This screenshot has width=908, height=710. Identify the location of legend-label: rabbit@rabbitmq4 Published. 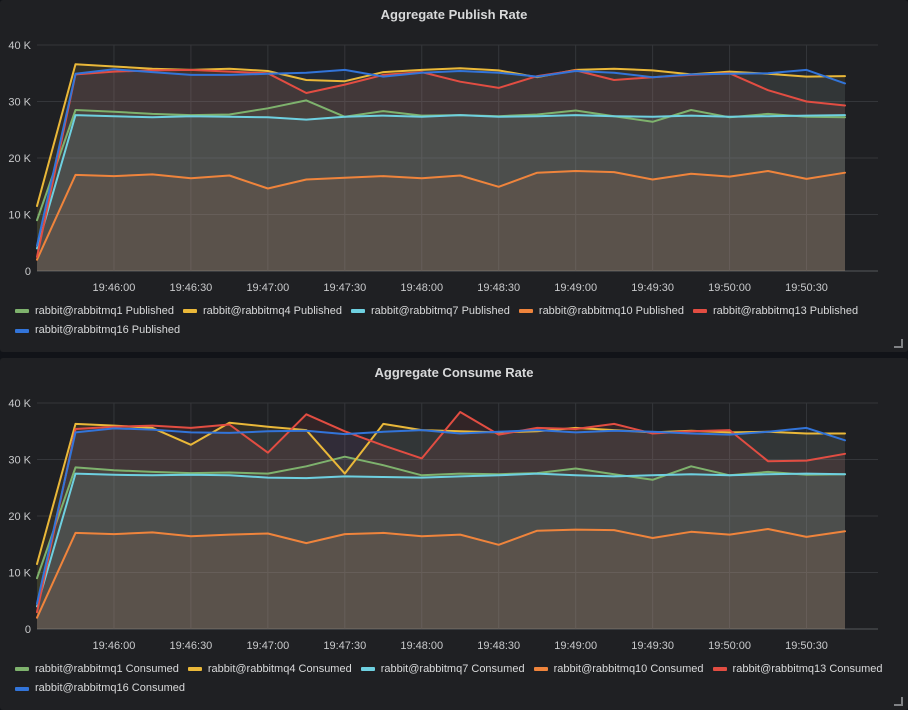
(272, 310).